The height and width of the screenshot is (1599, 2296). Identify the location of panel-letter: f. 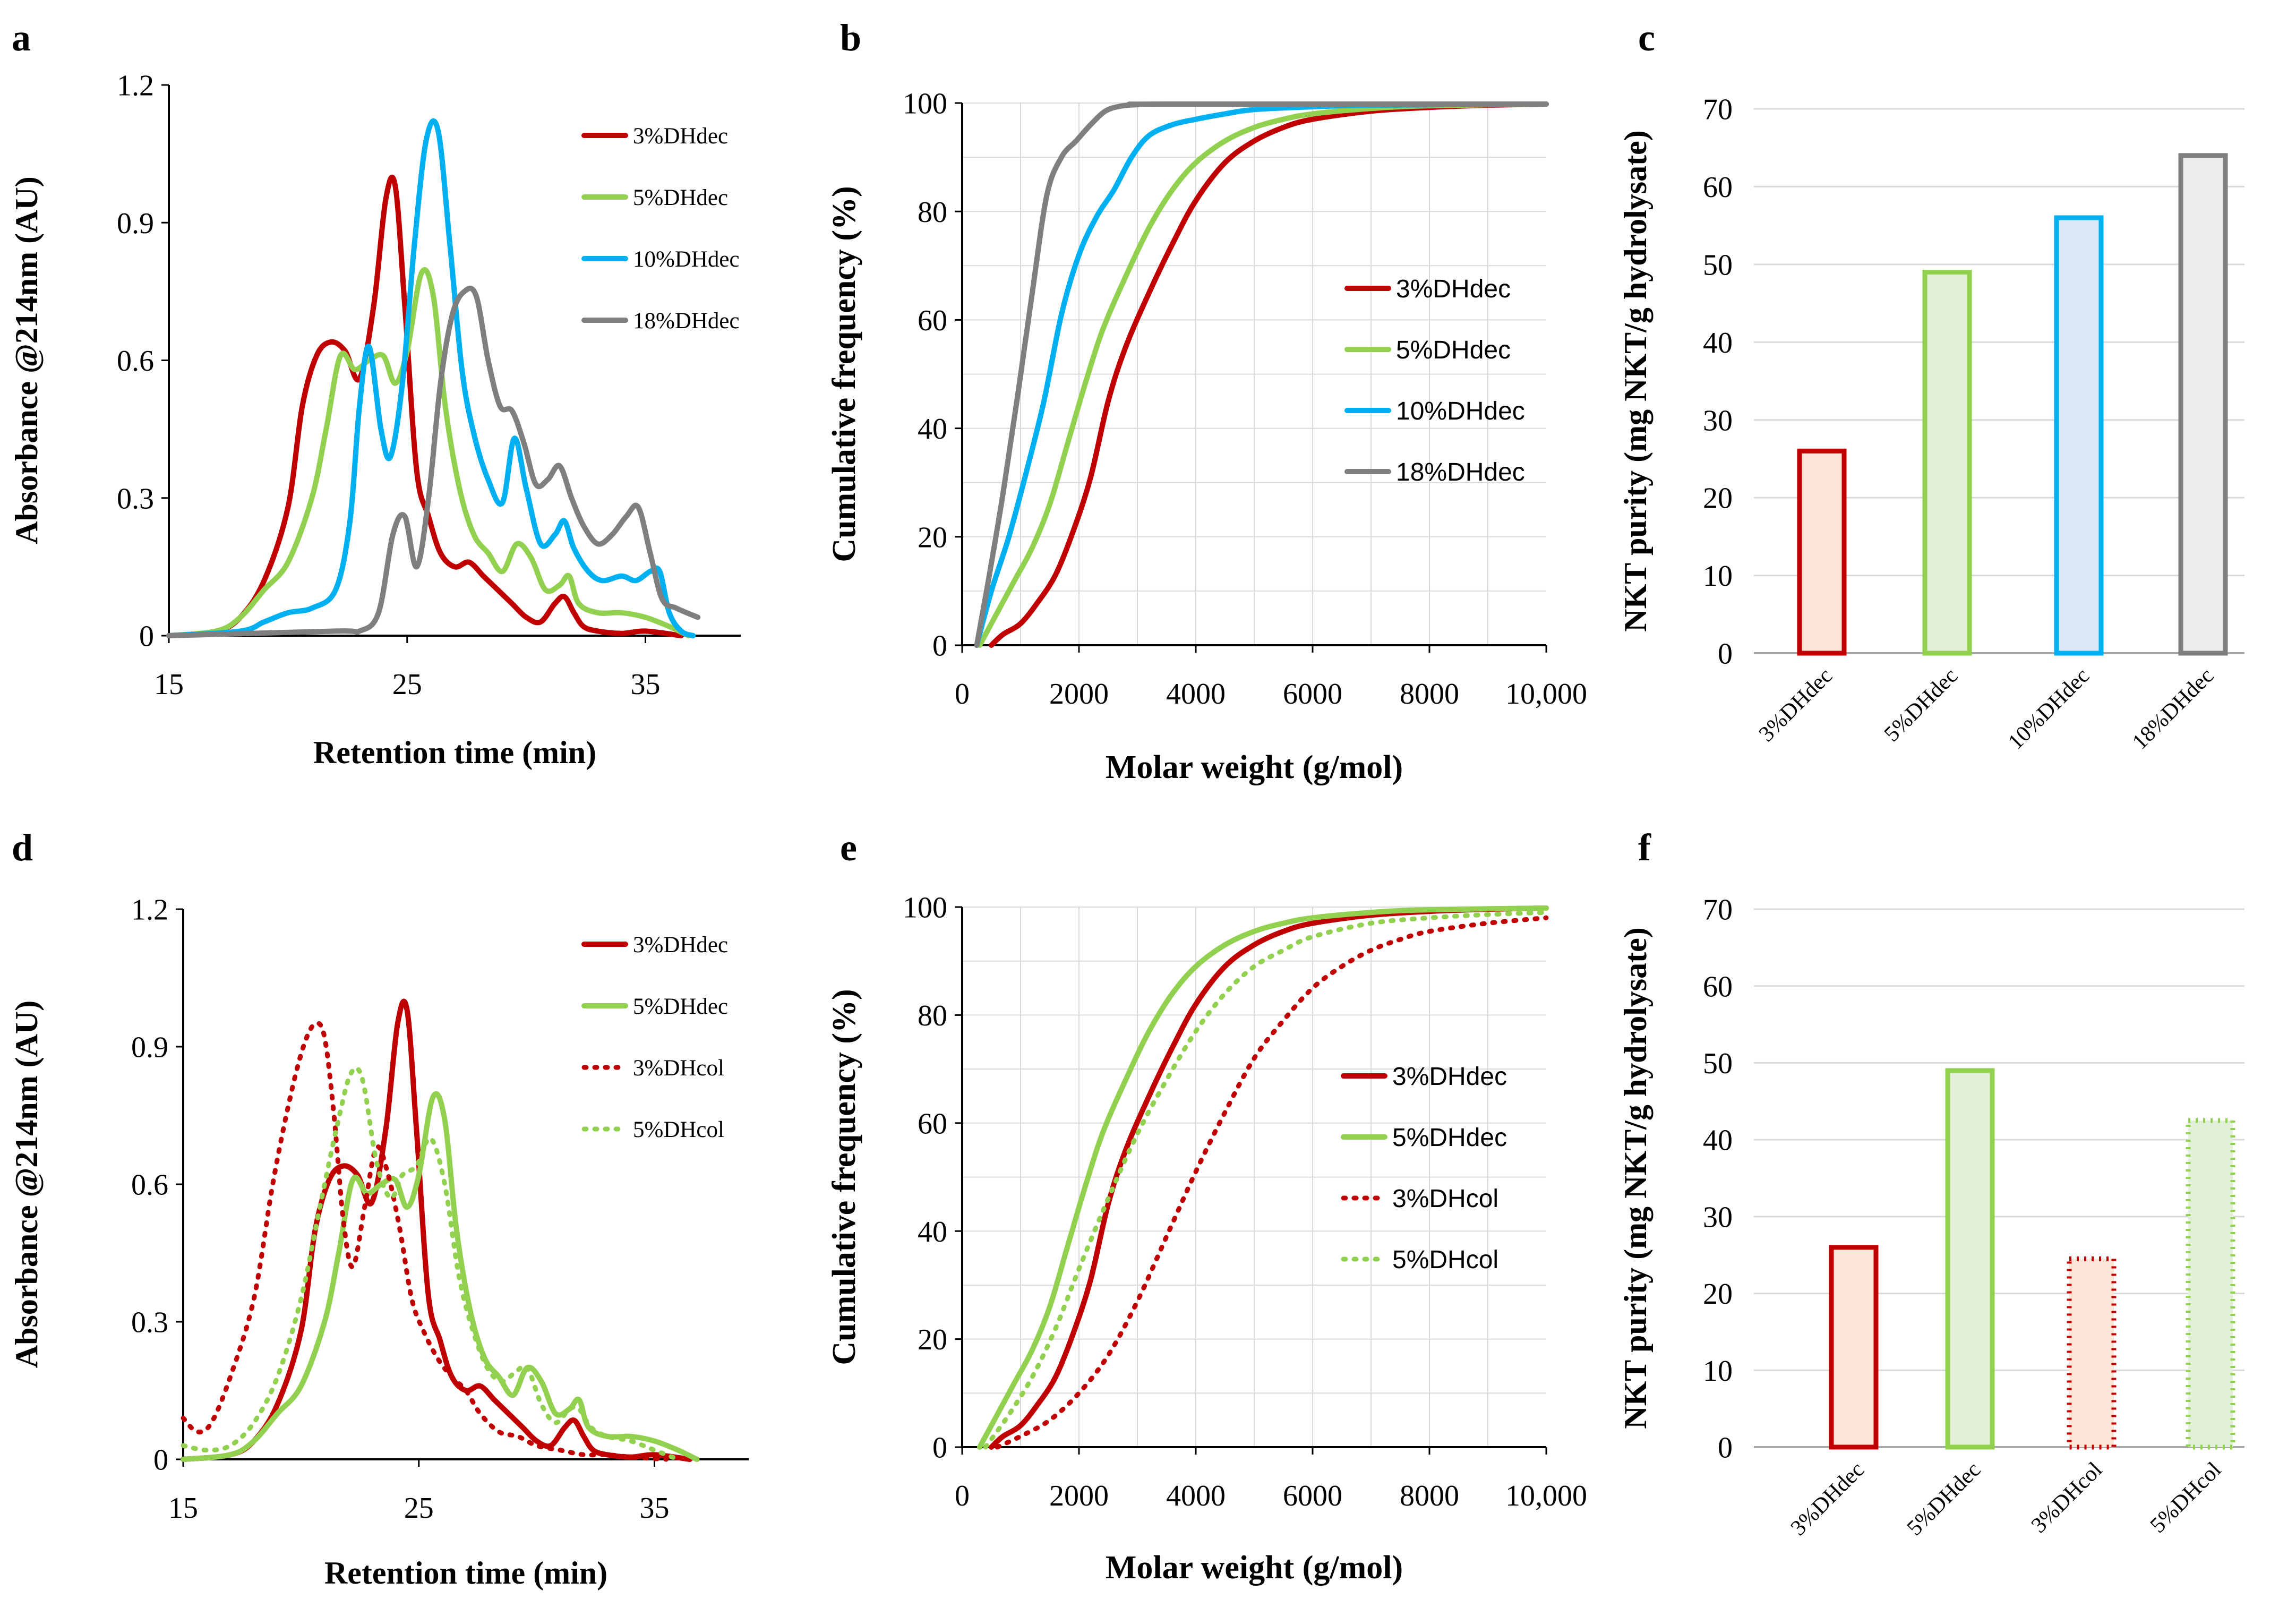
(1644, 848).